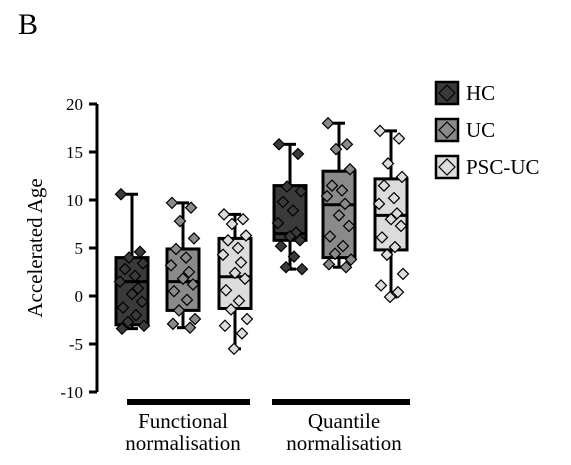  Describe the element at coordinates (79, 296) in the screenshot. I see `y-tick-label: 0` at that location.